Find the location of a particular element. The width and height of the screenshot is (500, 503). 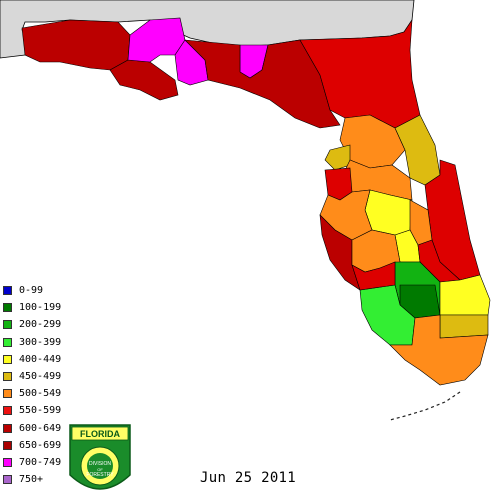

map-date: Jun 25 2011 is located at coordinates (248, 478).